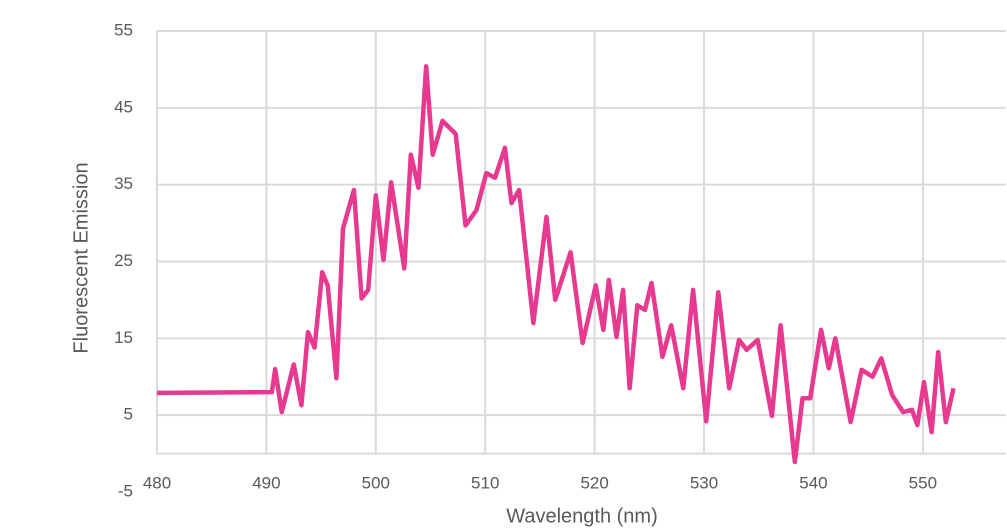  What do you see at coordinates (485, 482) in the screenshot?
I see `x-tick-label: 510` at bounding box center [485, 482].